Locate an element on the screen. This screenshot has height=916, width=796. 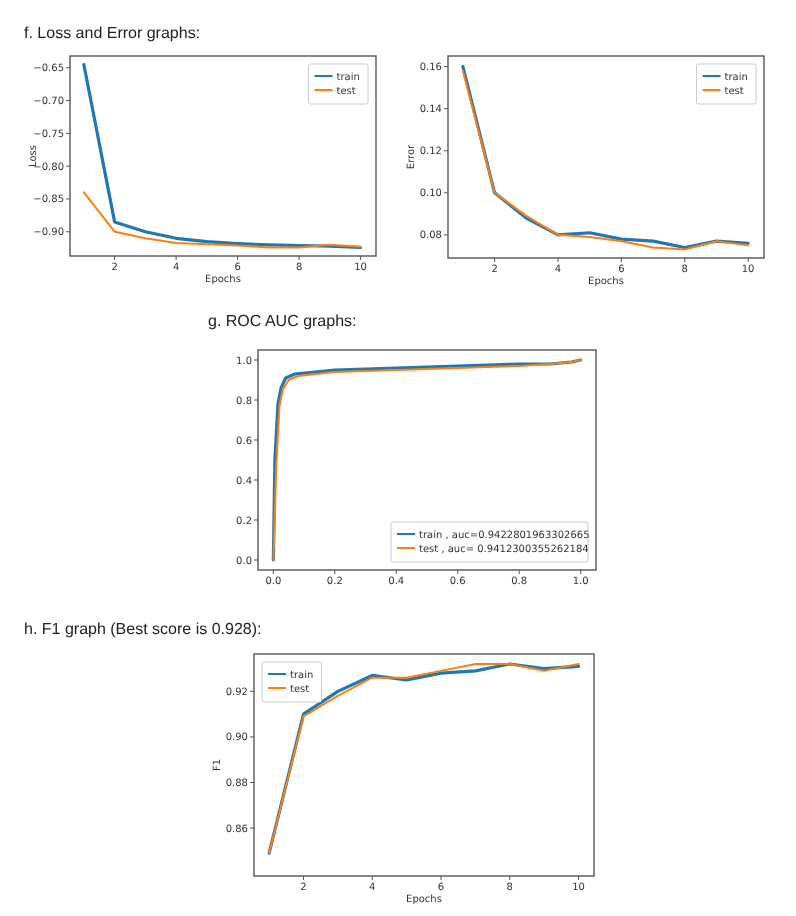
chart-title: f. Loss and Error graphs: is located at coordinates (112, 33).